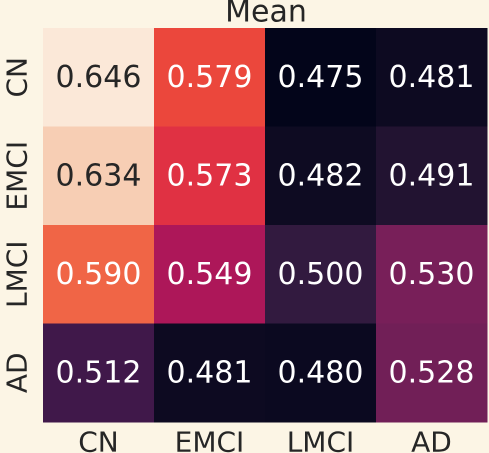 The image size is (489, 453). Describe the element at coordinates (266, 15) in the screenshot. I see `chart-title: Mean` at that location.